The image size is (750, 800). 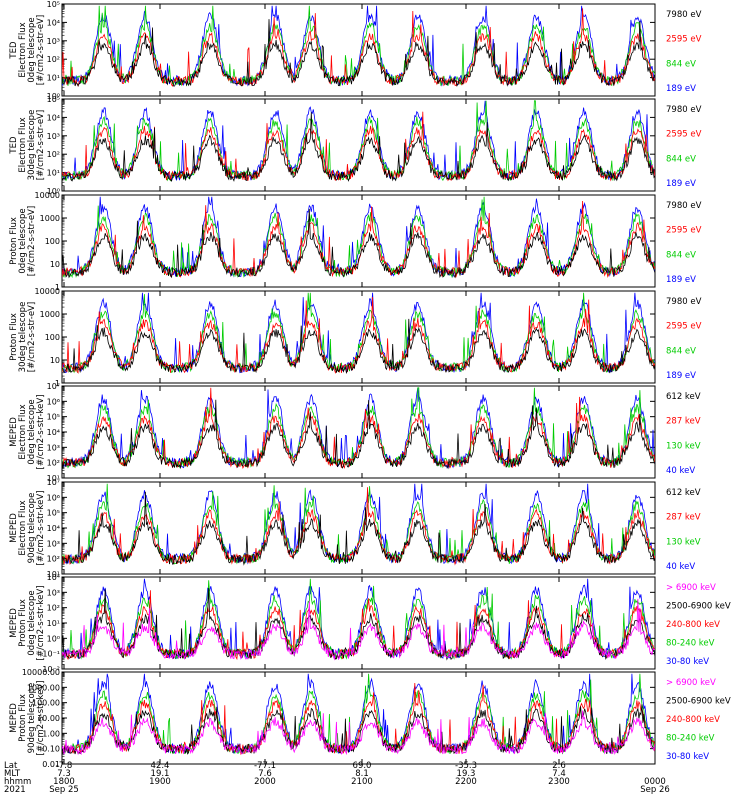 I want to click on y-tick-label: 100, so click(x=52, y=337).